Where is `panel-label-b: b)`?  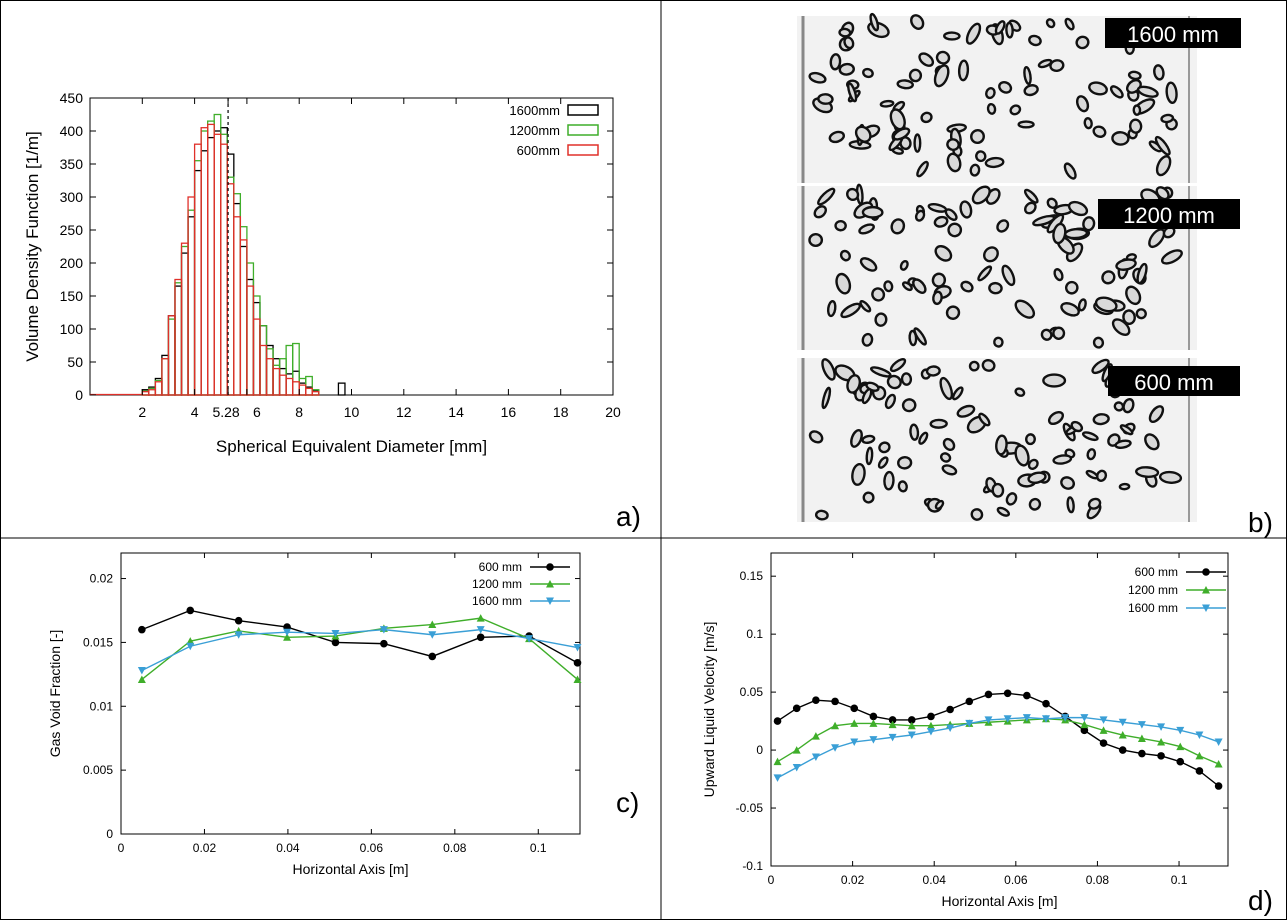 panel-label-b: b) is located at coordinates (1260, 522).